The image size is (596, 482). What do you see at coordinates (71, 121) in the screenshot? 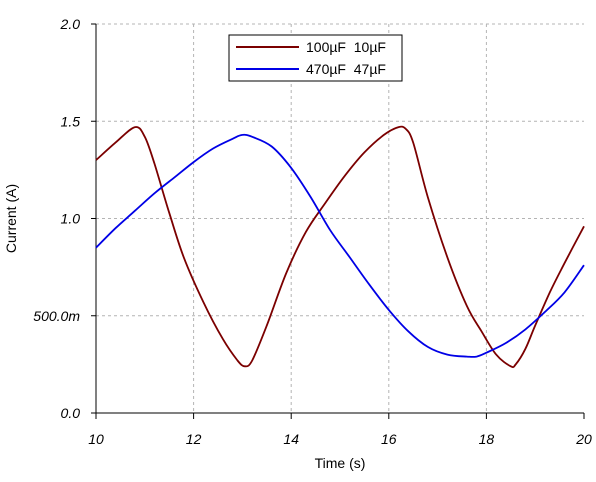
I see `y-tick-label: 1.5` at bounding box center [71, 121].